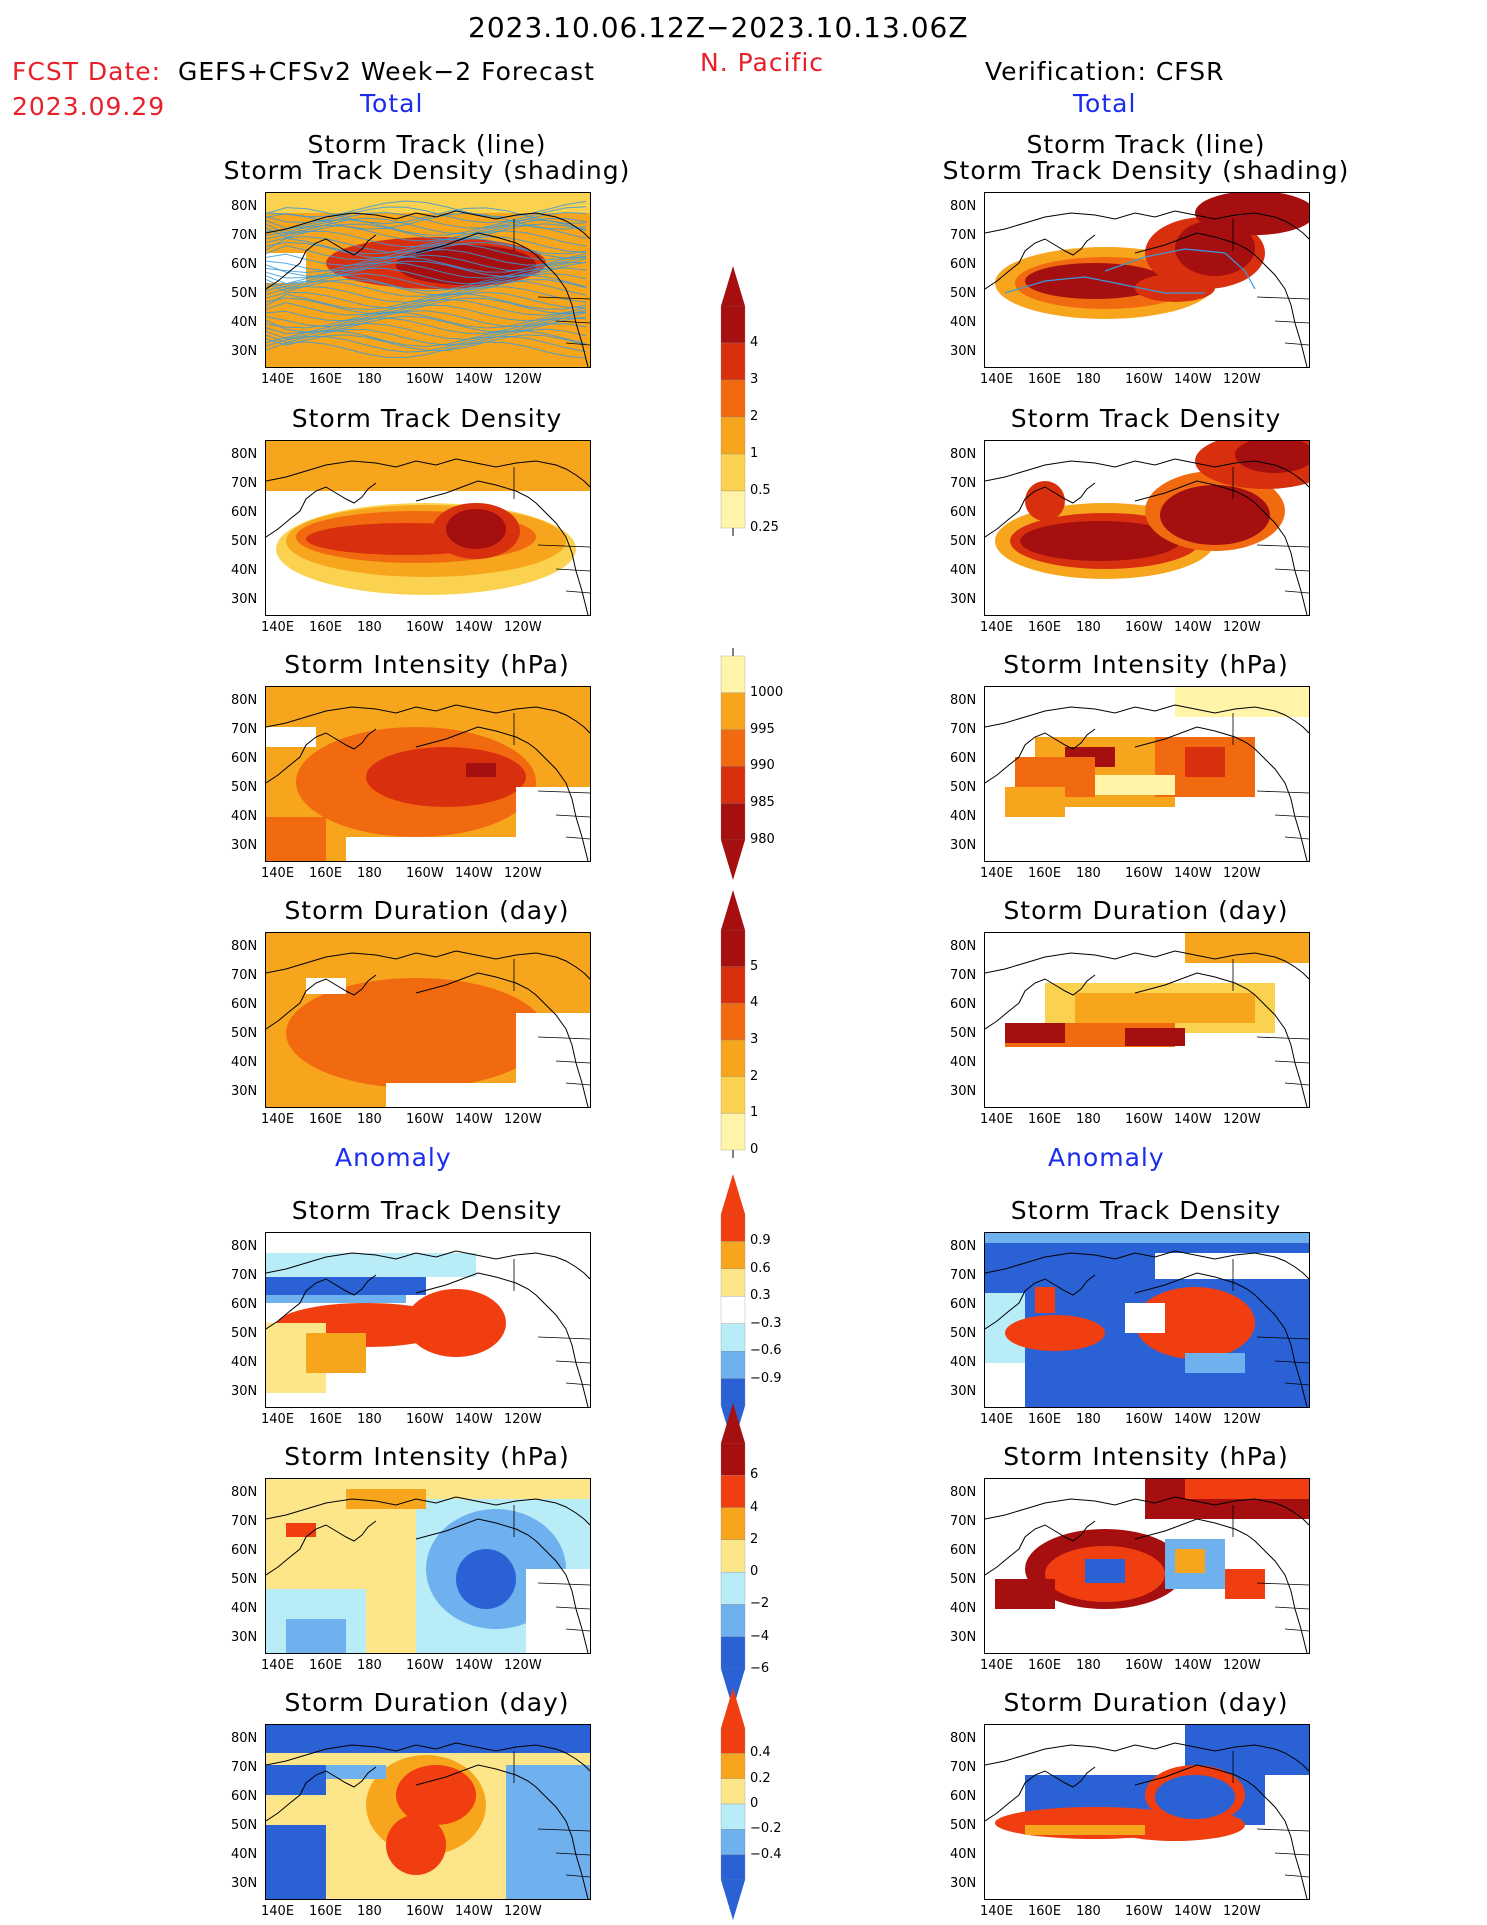 The image size is (1487, 1925). I want to click on colorbar-anom-density, so click(733, 1310).